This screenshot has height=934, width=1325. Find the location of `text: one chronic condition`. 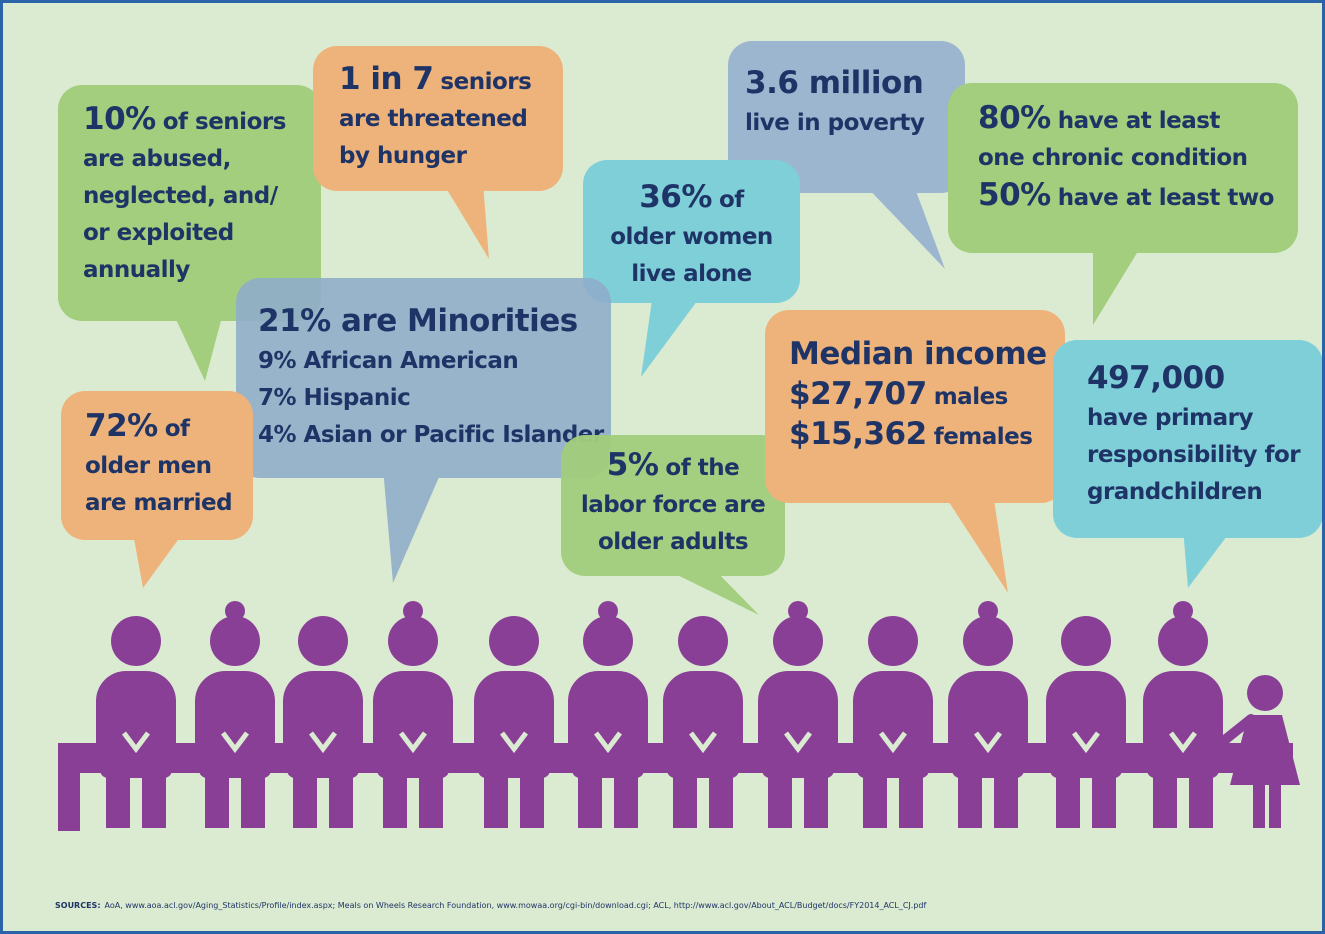

text: one chronic condition is located at coordinates (1113, 158).